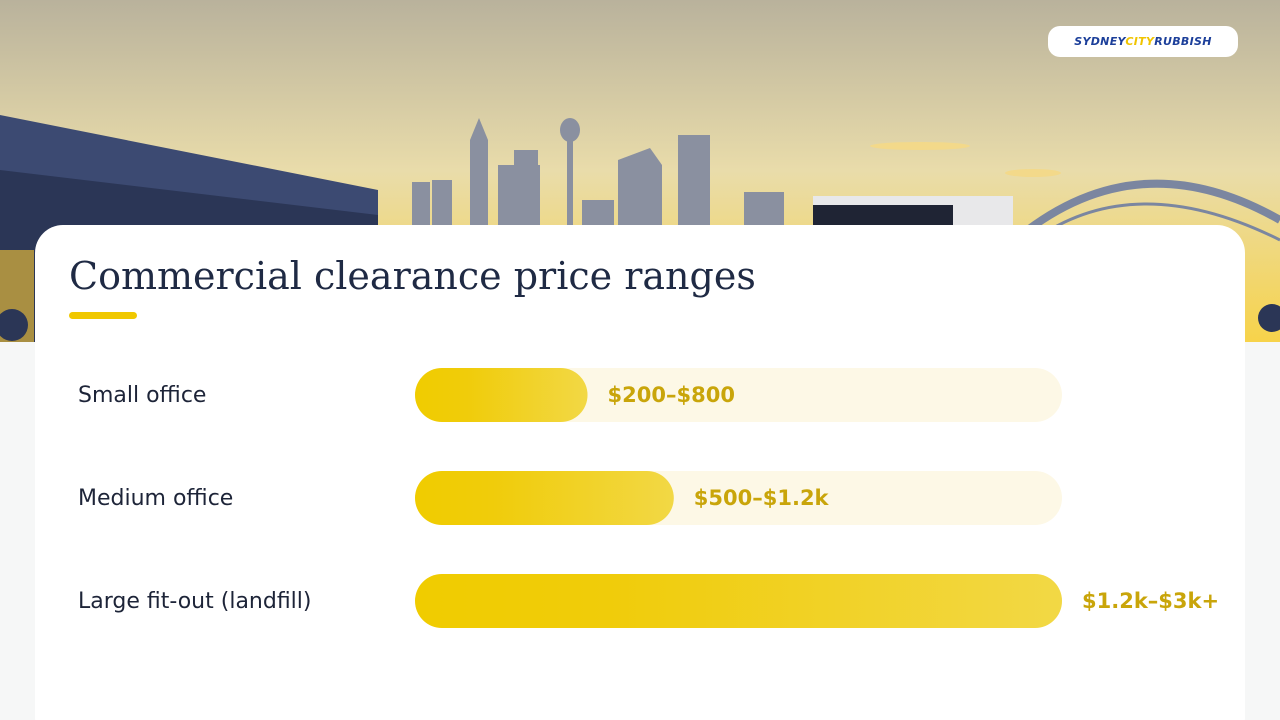  I want to click on brand-name: SYDNEYCITYRUBBISH, so click(1142, 41).